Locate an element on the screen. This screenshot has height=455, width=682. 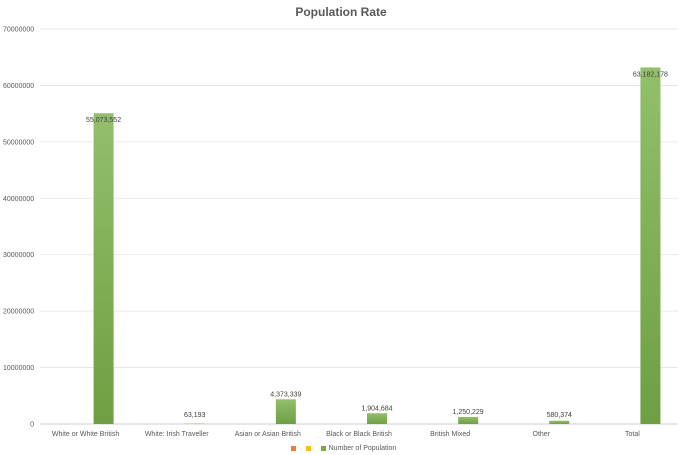
x-category-label: Black or Black British is located at coordinates (359, 434).